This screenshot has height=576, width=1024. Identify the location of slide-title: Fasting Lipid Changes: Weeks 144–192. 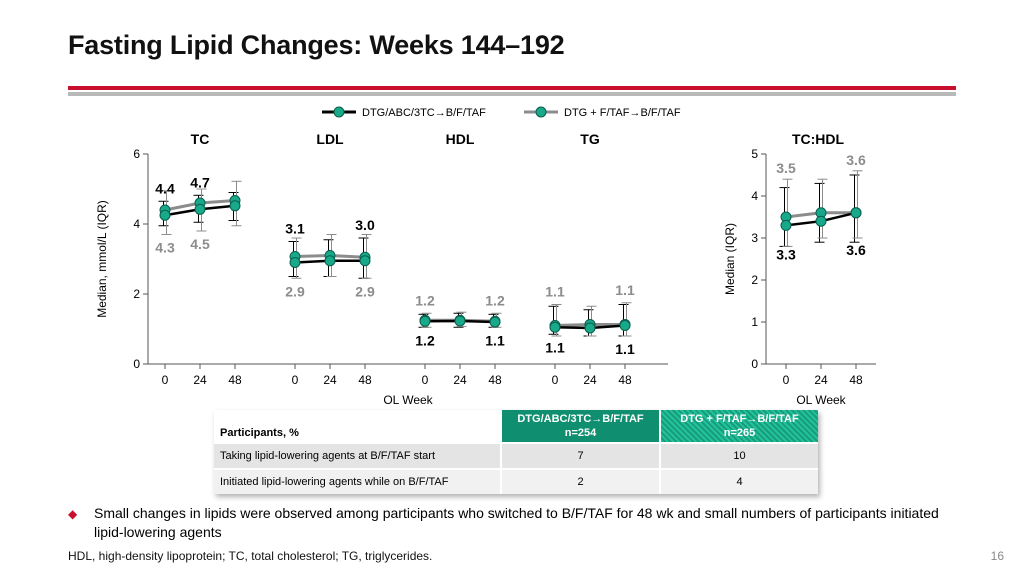
(316, 45).